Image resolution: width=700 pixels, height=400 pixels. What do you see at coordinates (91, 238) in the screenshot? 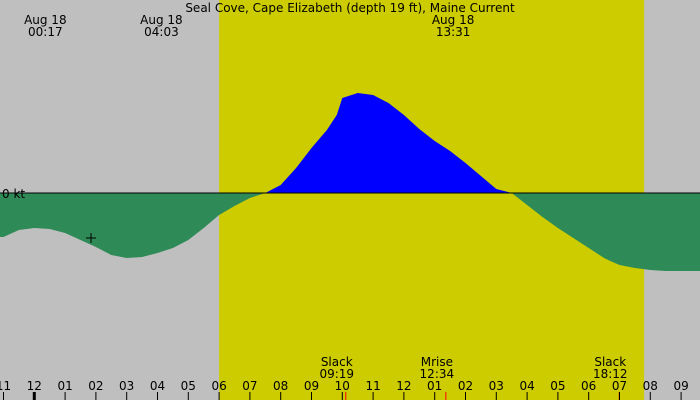
I see `crosshair-cursor` at bounding box center [91, 238].